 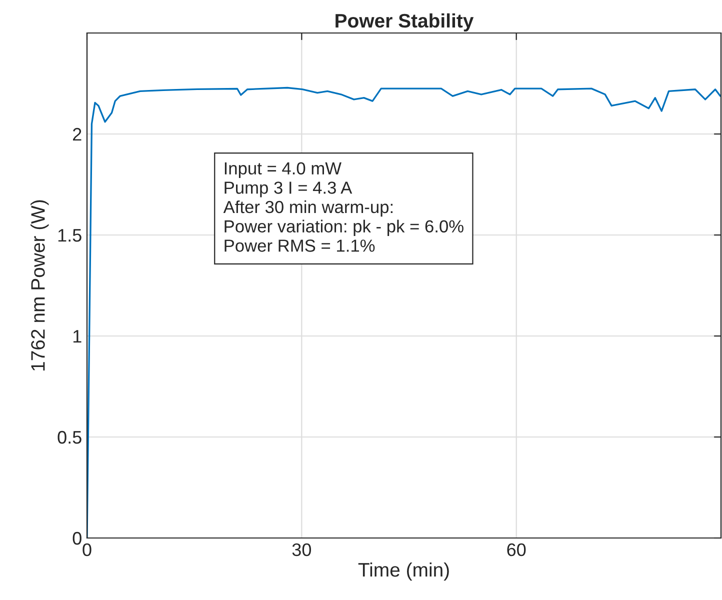 What do you see at coordinates (77, 134) in the screenshot?
I see `y-tick-label: 2` at bounding box center [77, 134].